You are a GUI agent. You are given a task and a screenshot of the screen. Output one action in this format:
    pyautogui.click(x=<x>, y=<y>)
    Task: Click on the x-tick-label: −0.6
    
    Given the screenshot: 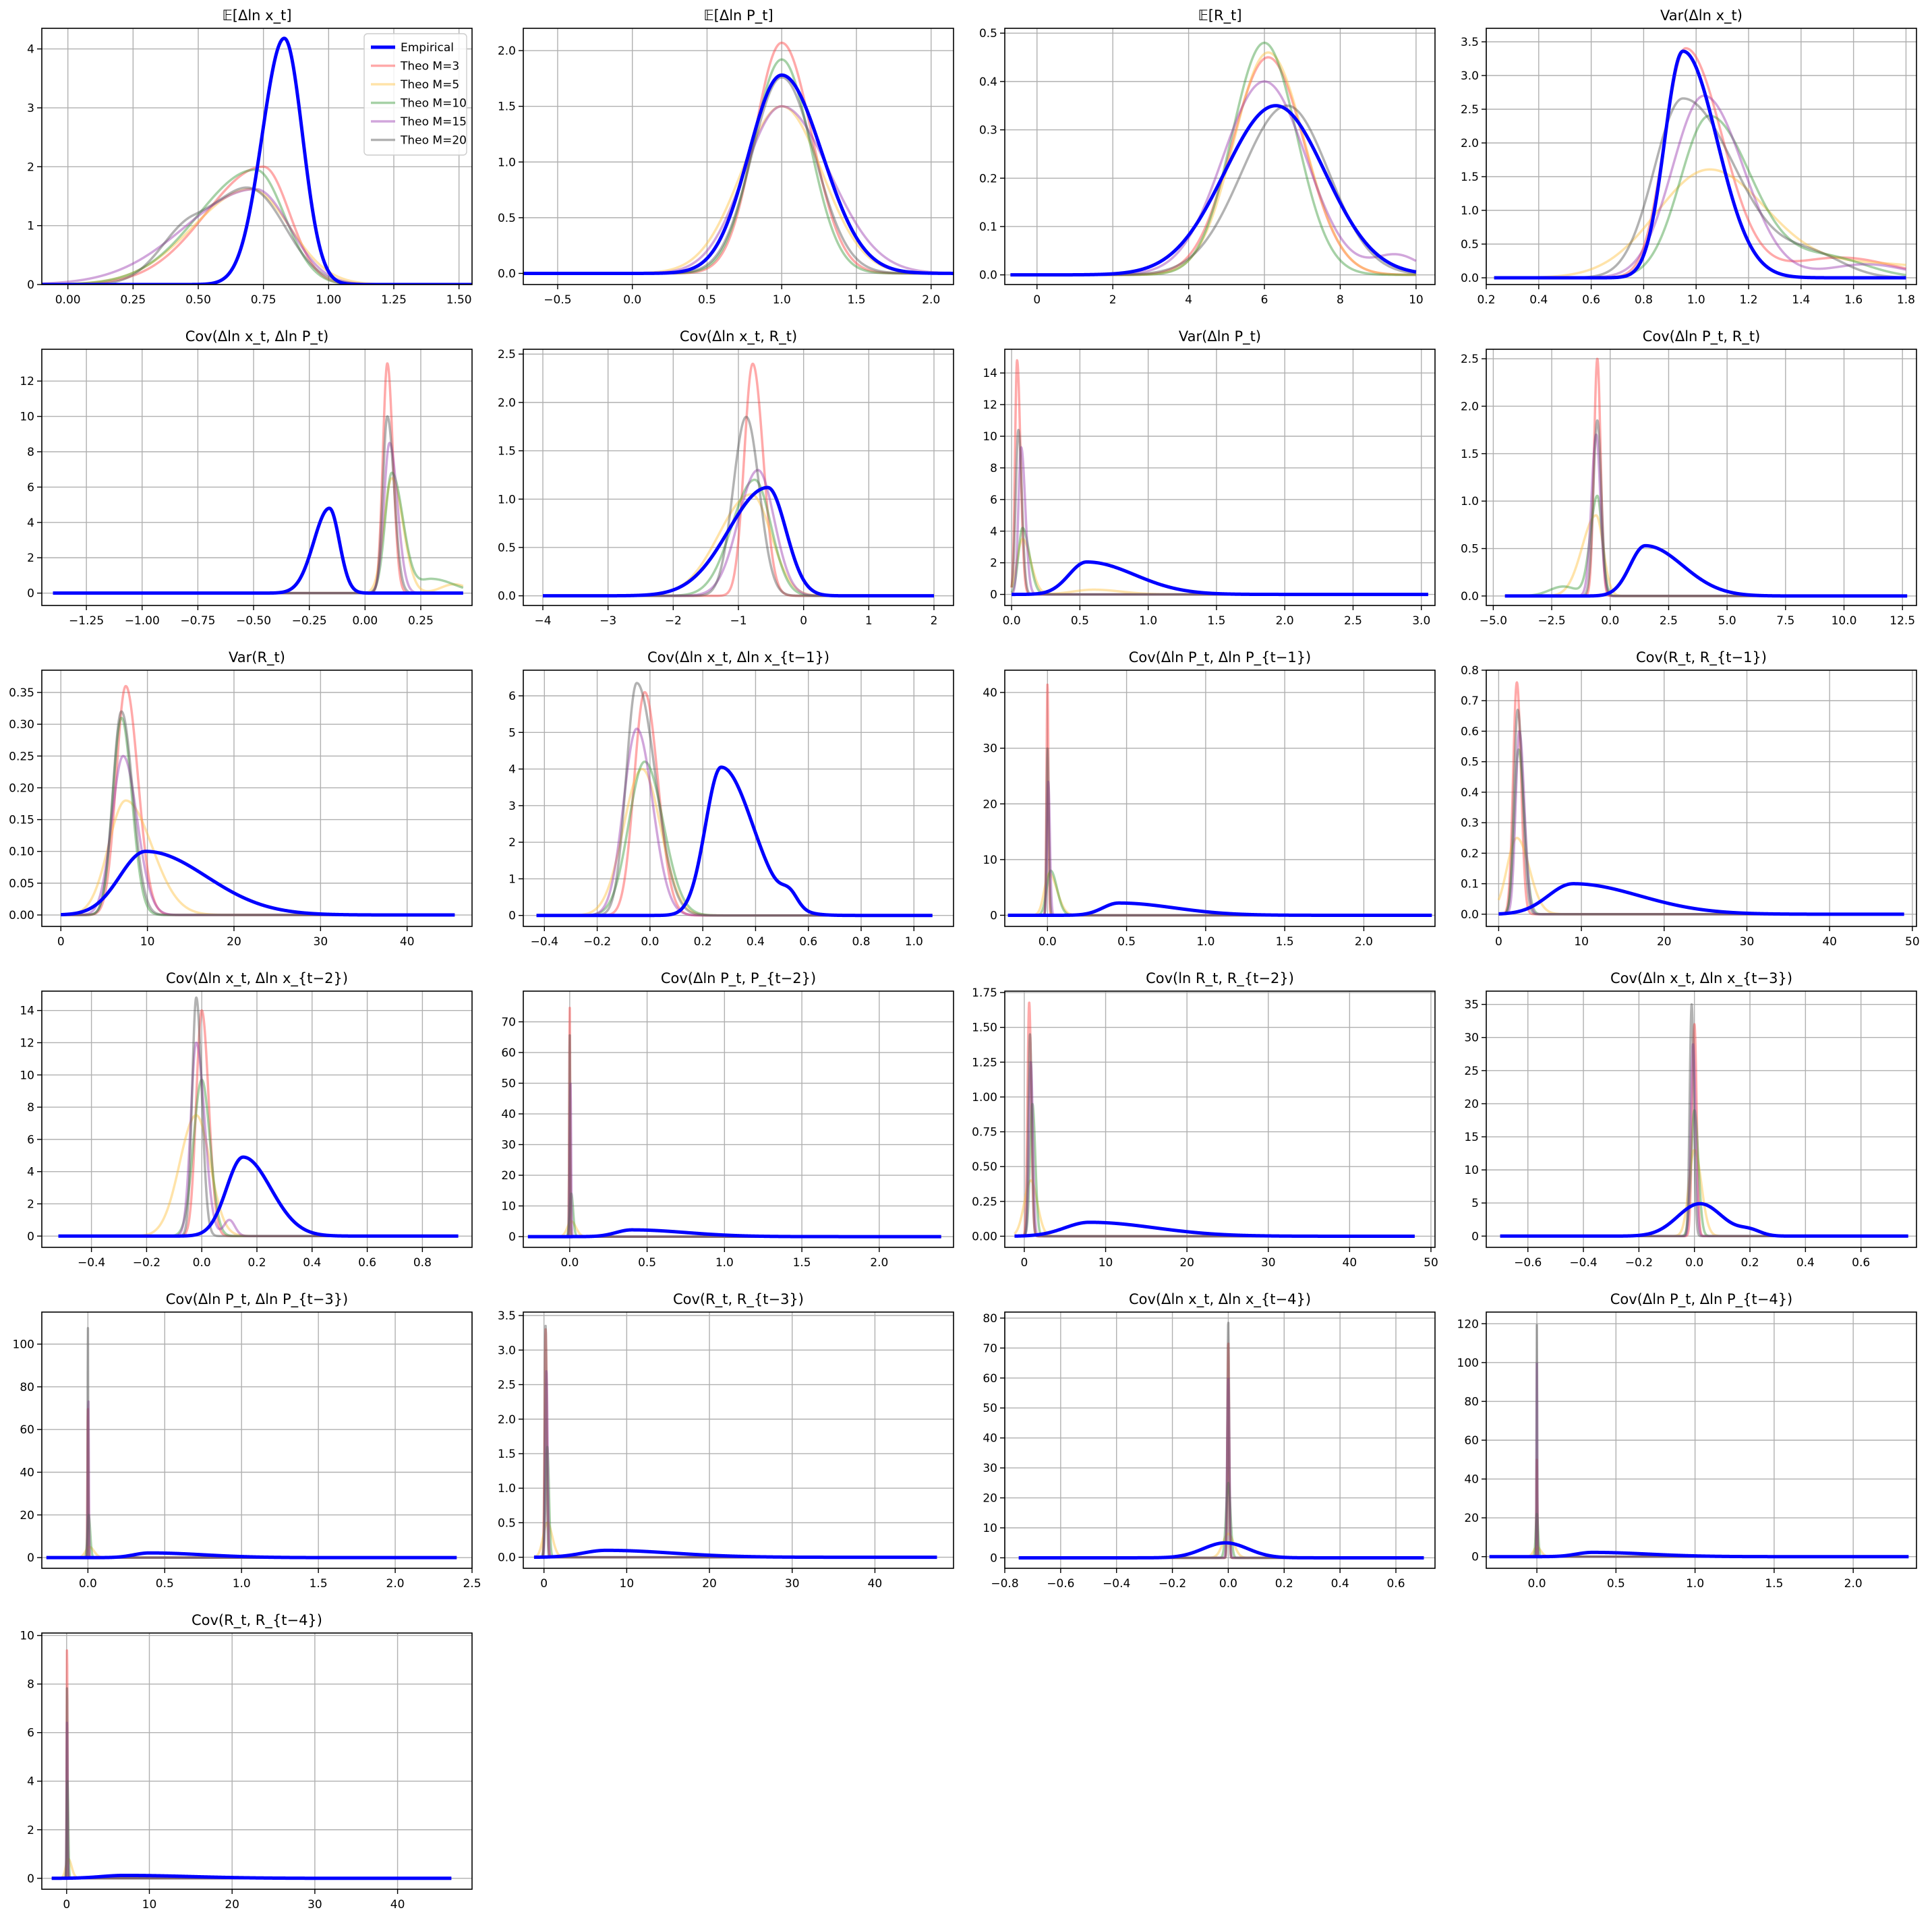 What is the action you would take?
    pyautogui.click(x=1528, y=1263)
    